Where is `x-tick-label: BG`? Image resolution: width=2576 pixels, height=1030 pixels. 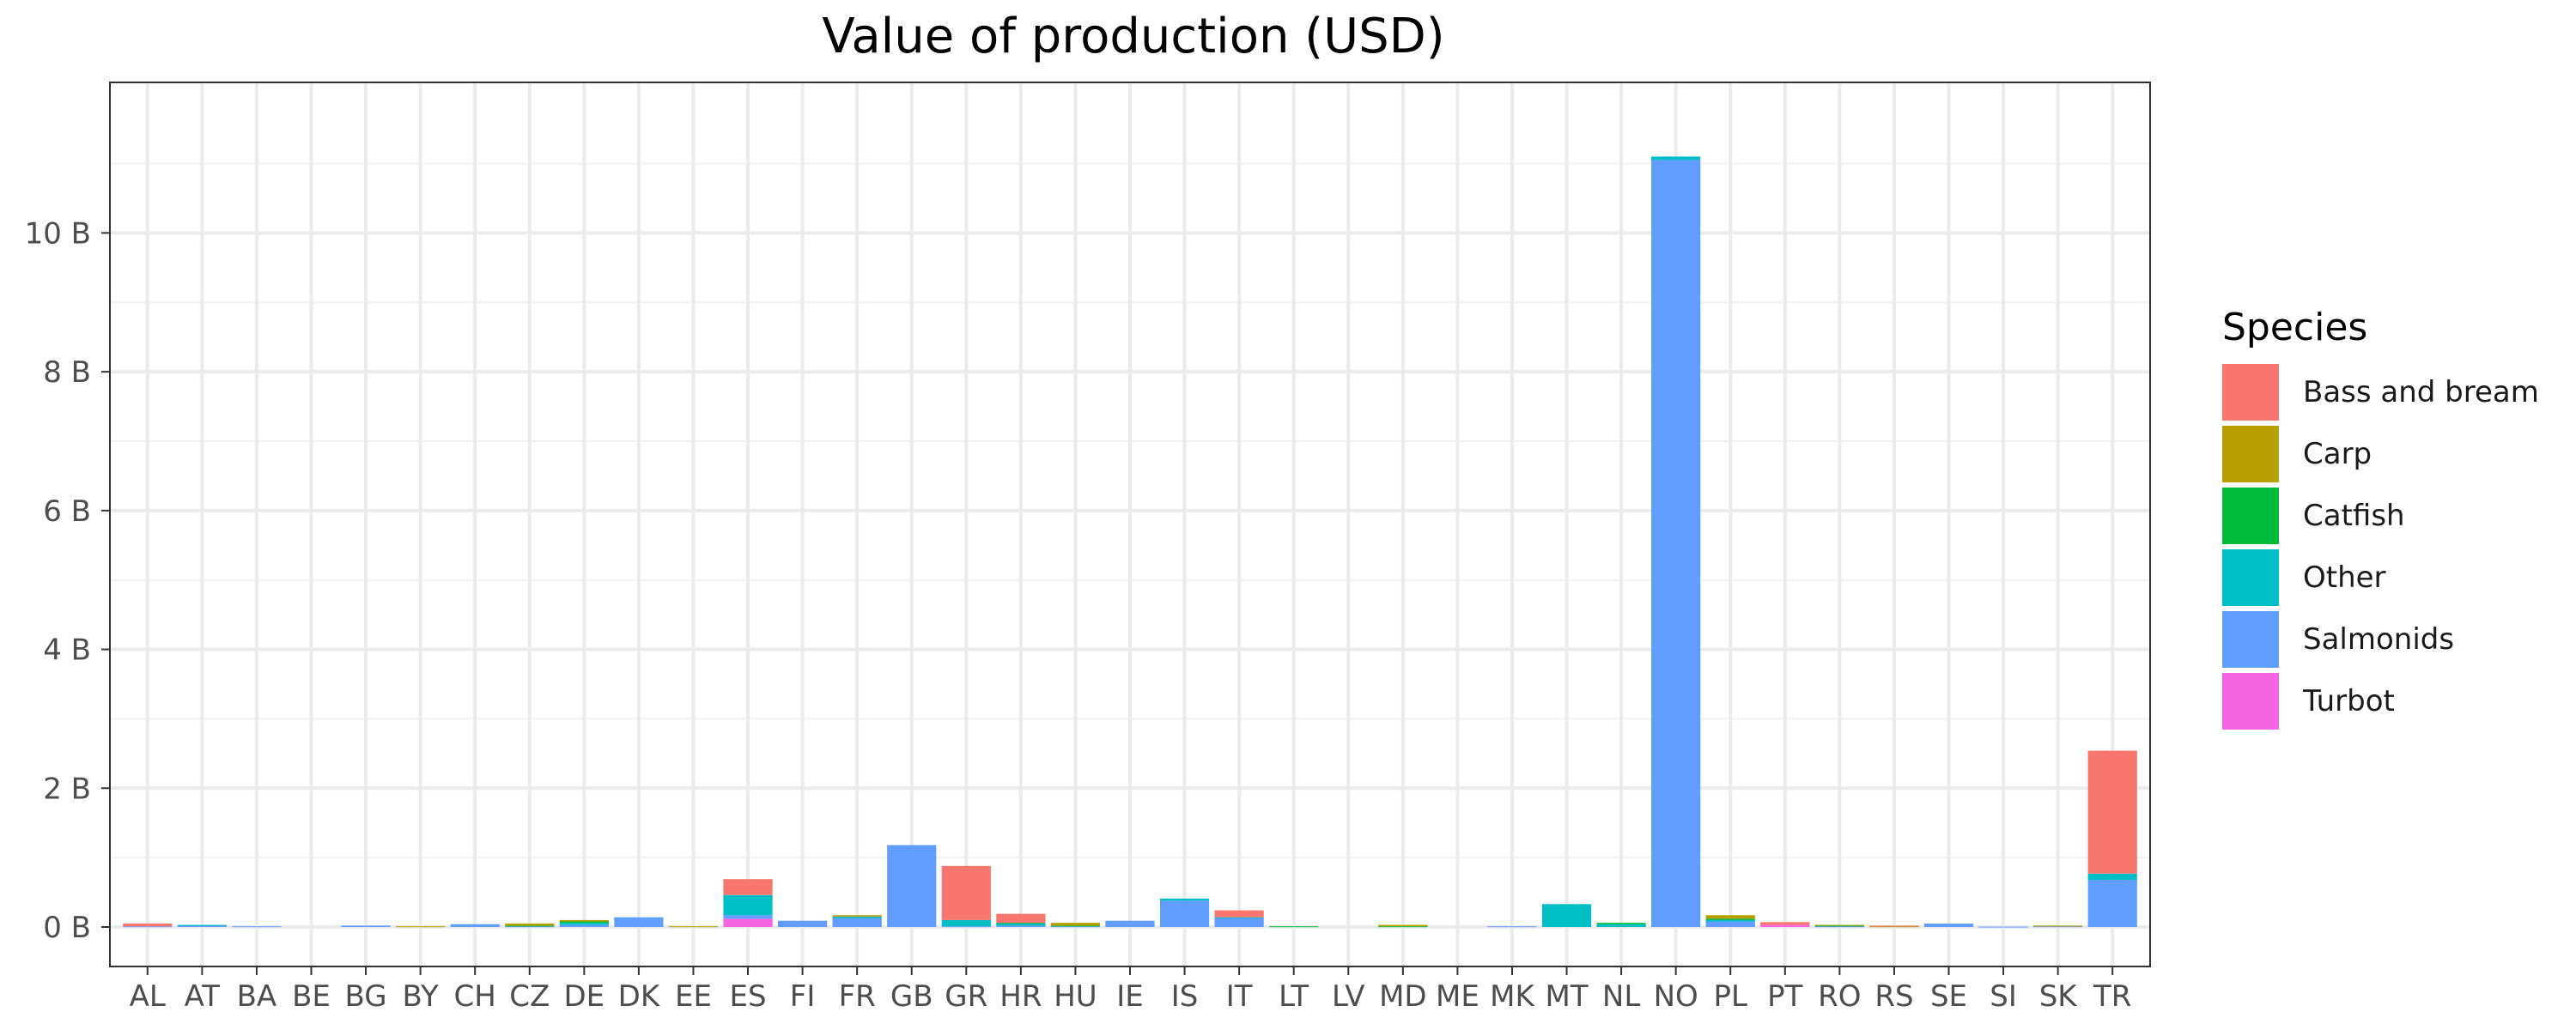
x-tick-label: BG is located at coordinates (366, 996).